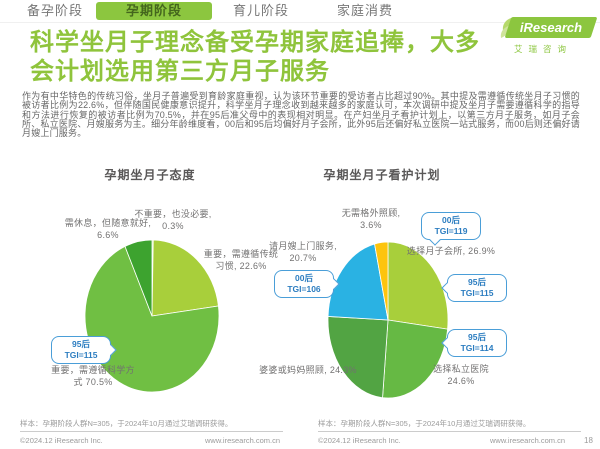 Image resolution: width=600 pixels, height=449 pixels. What do you see at coordinates (477, 348) in the screenshot?
I see `tgi-value: TGI=114` at bounding box center [477, 348].